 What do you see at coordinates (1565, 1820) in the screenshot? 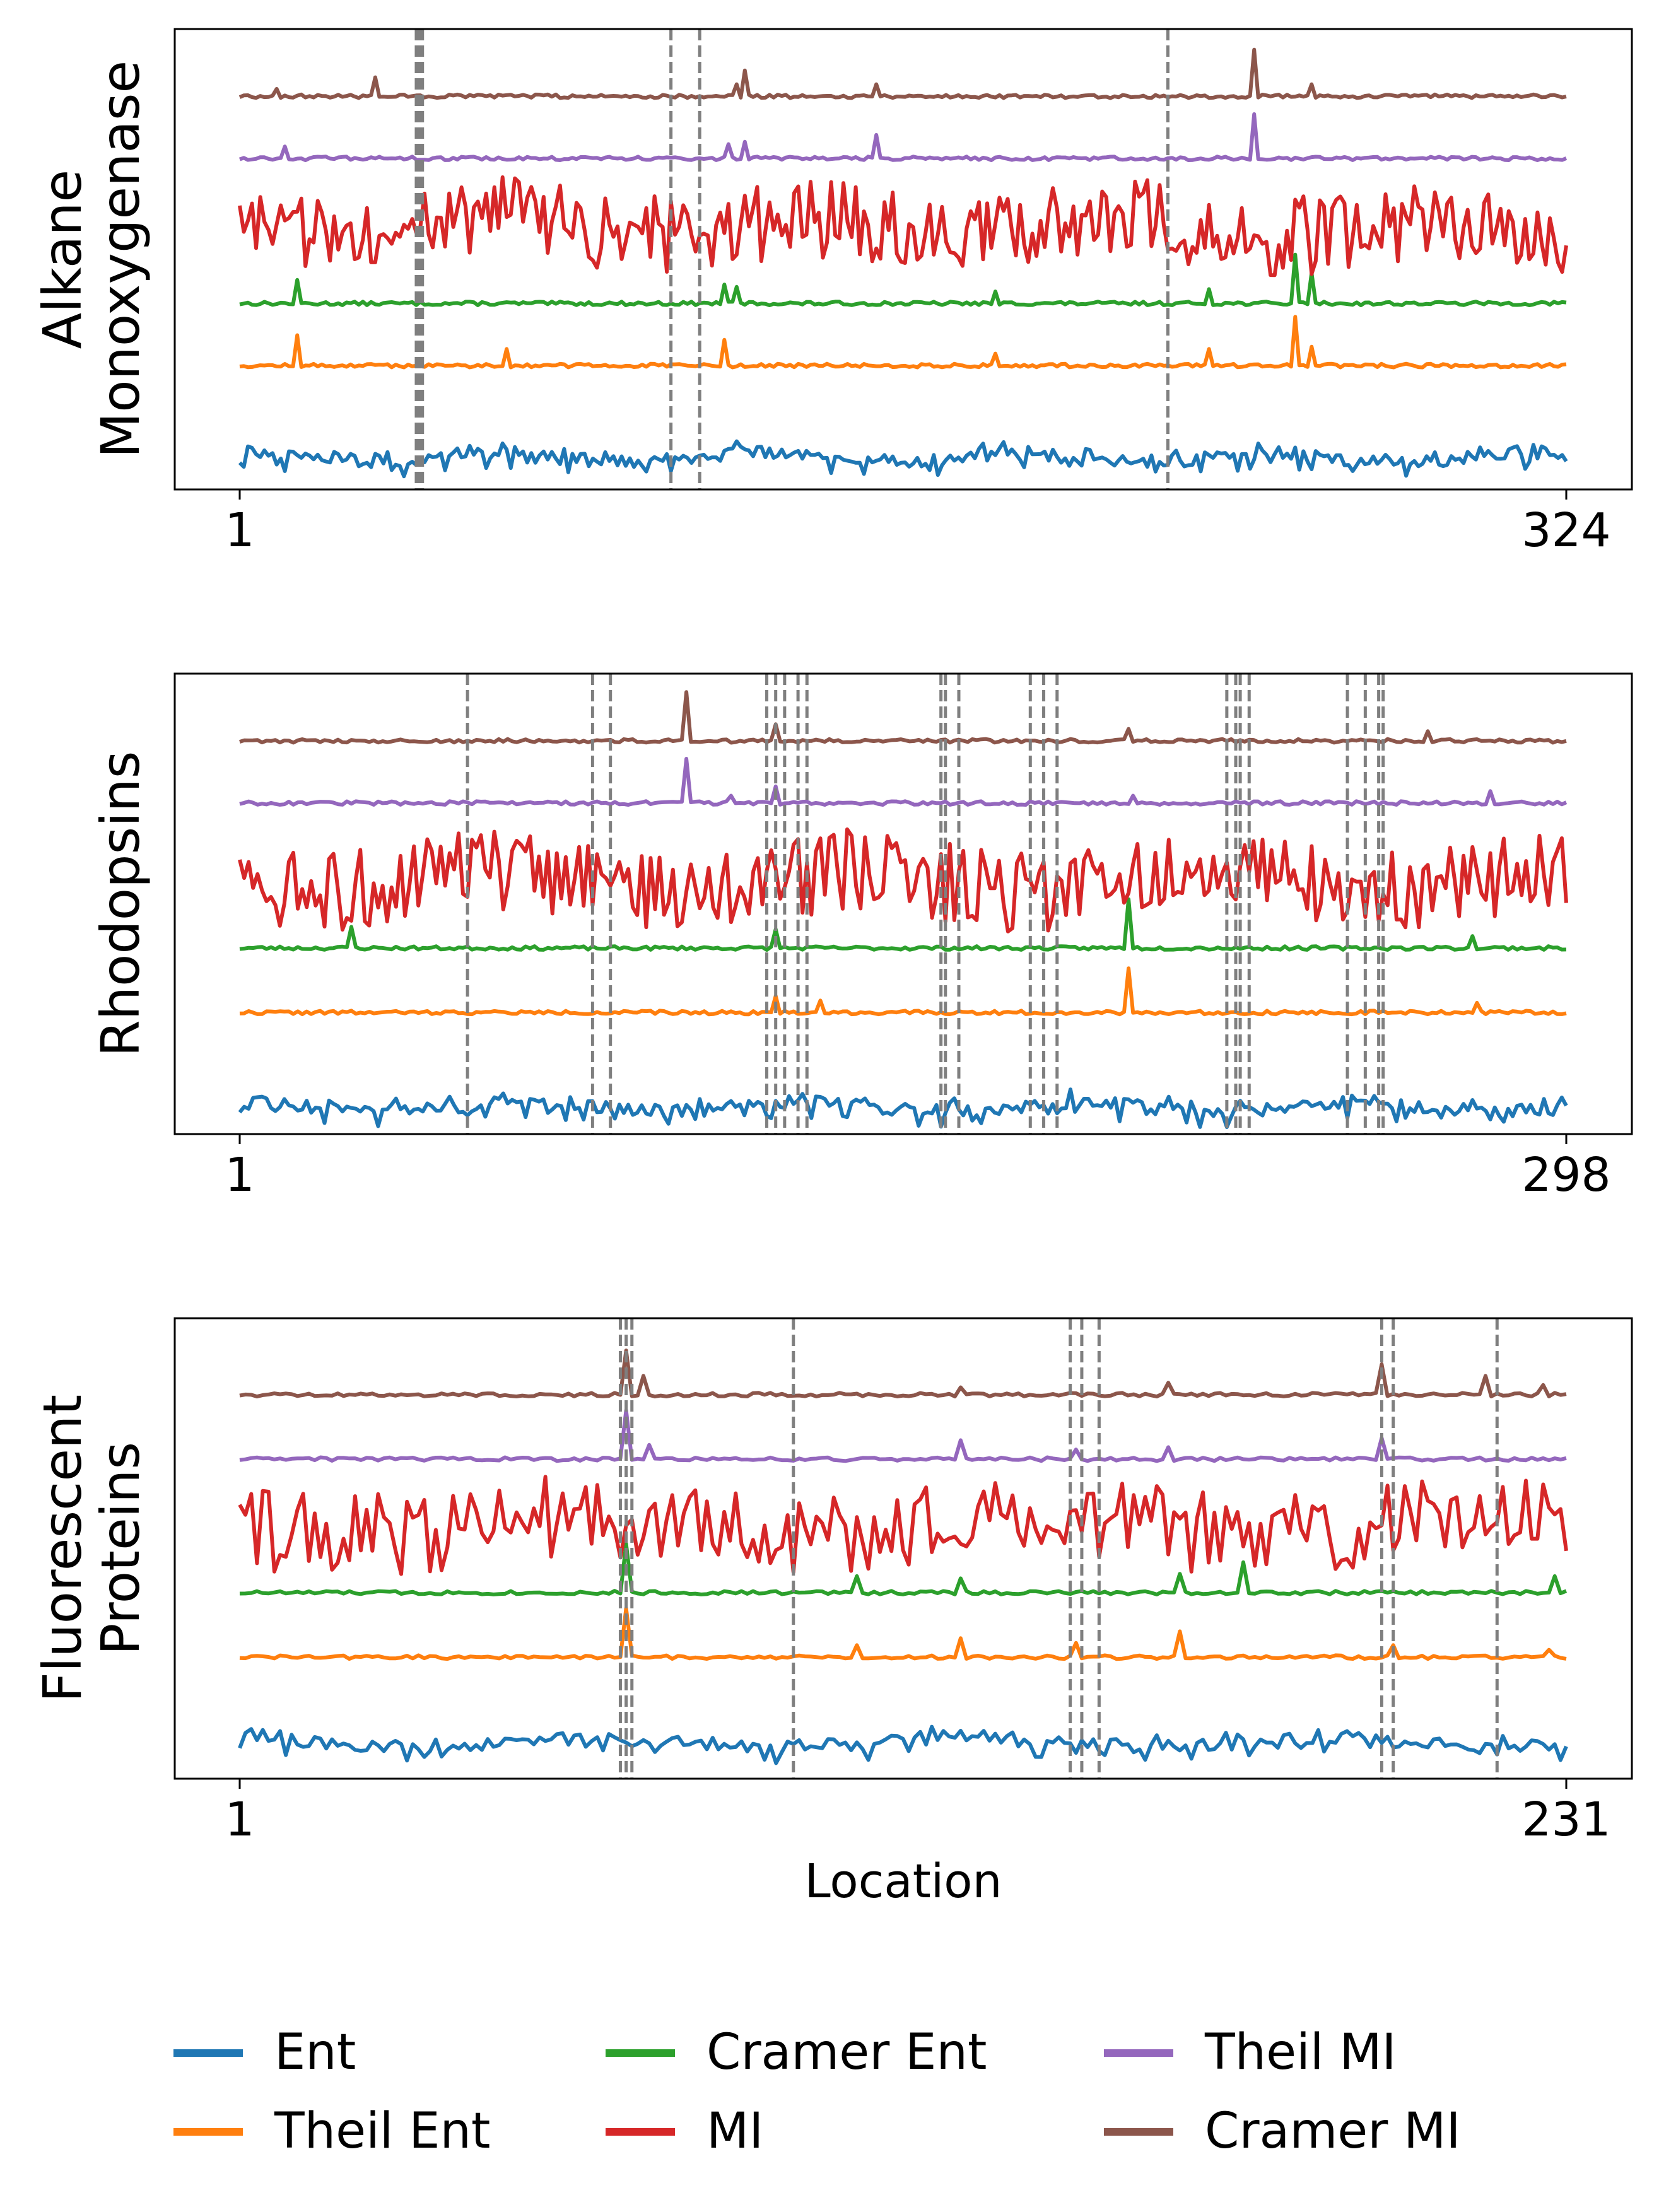
I see `x-tick-label: 231` at bounding box center [1565, 1820].